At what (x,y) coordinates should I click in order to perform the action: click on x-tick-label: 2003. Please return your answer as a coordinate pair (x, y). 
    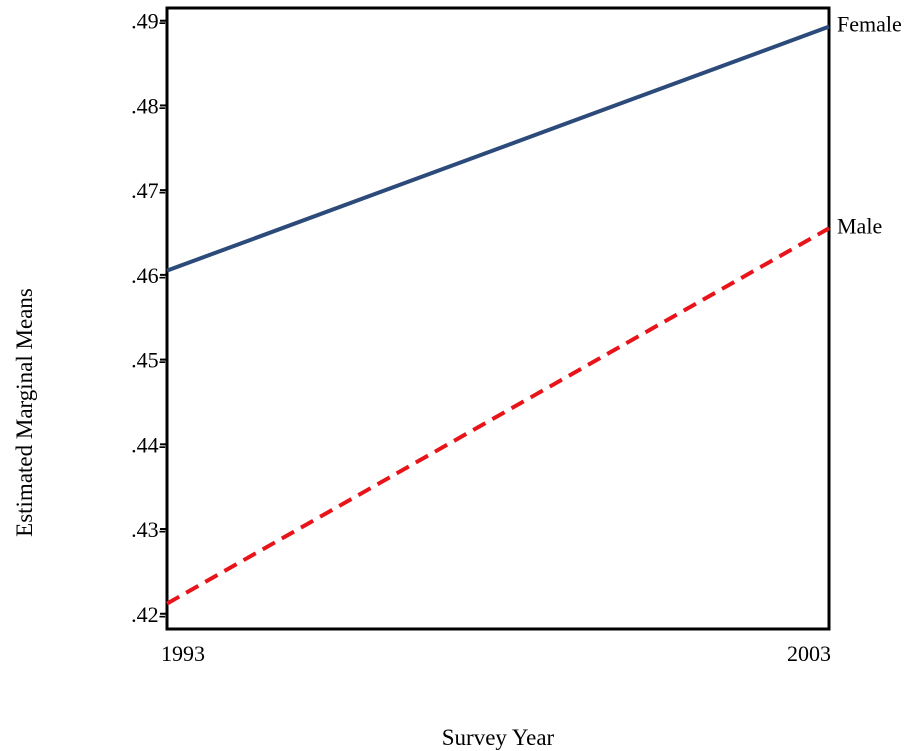
    Looking at the image, I should click on (809, 653).